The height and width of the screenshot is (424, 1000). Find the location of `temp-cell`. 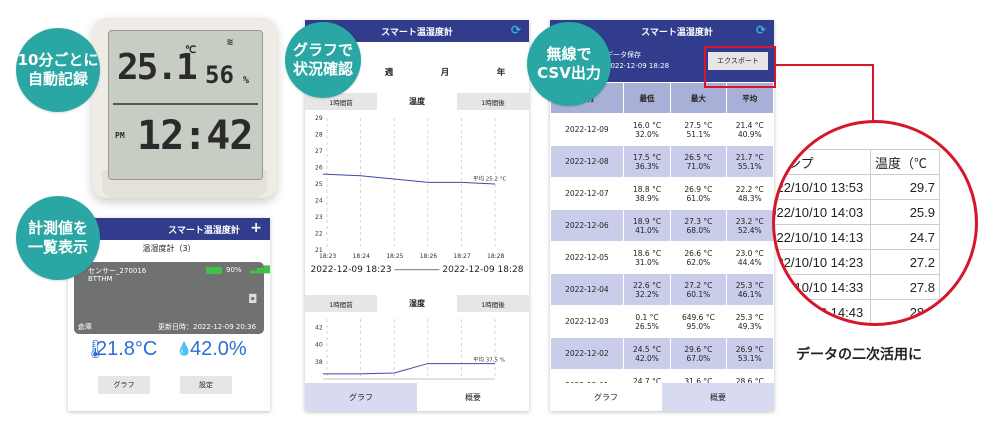

temp-cell is located at coordinates (905, 326).